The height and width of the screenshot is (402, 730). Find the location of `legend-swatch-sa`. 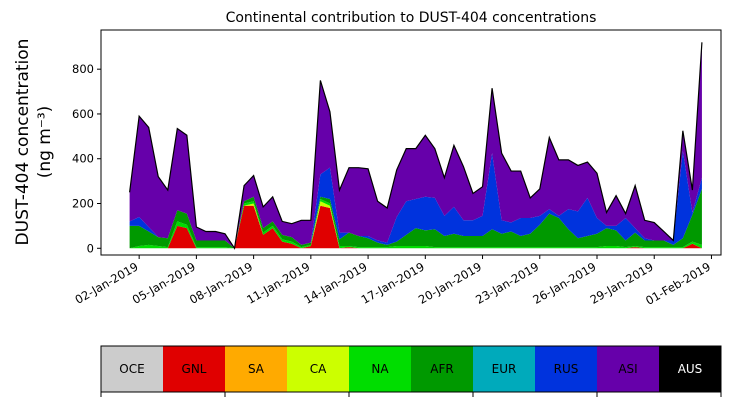

legend-swatch-sa is located at coordinates (256, 369).